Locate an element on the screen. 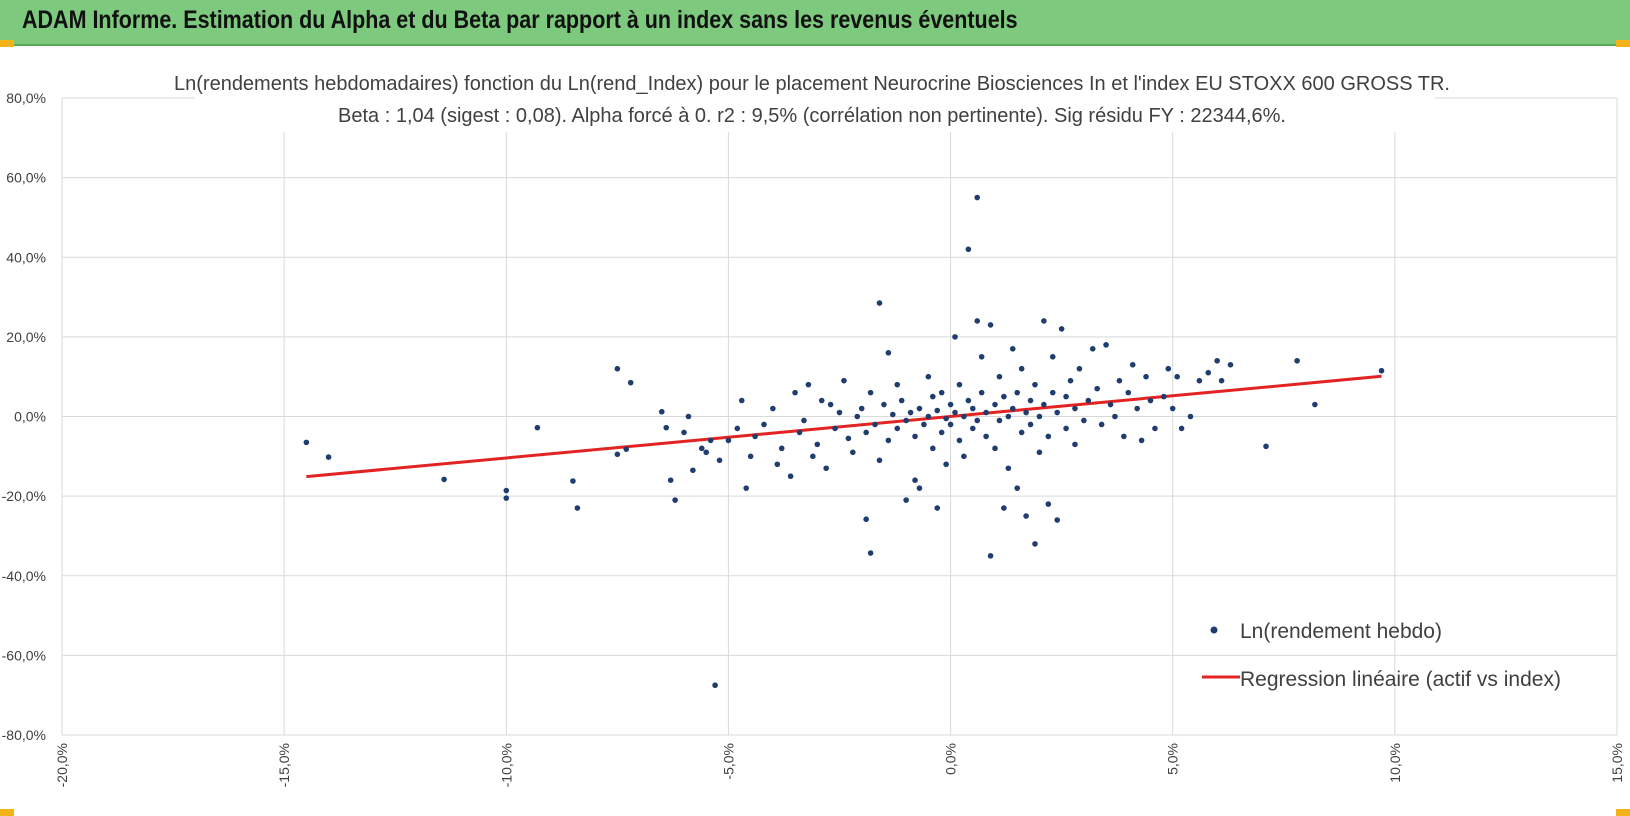 This screenshot has height=816, width=1630. x-tick-label: 0,0% is located at coordinates (951, 759).